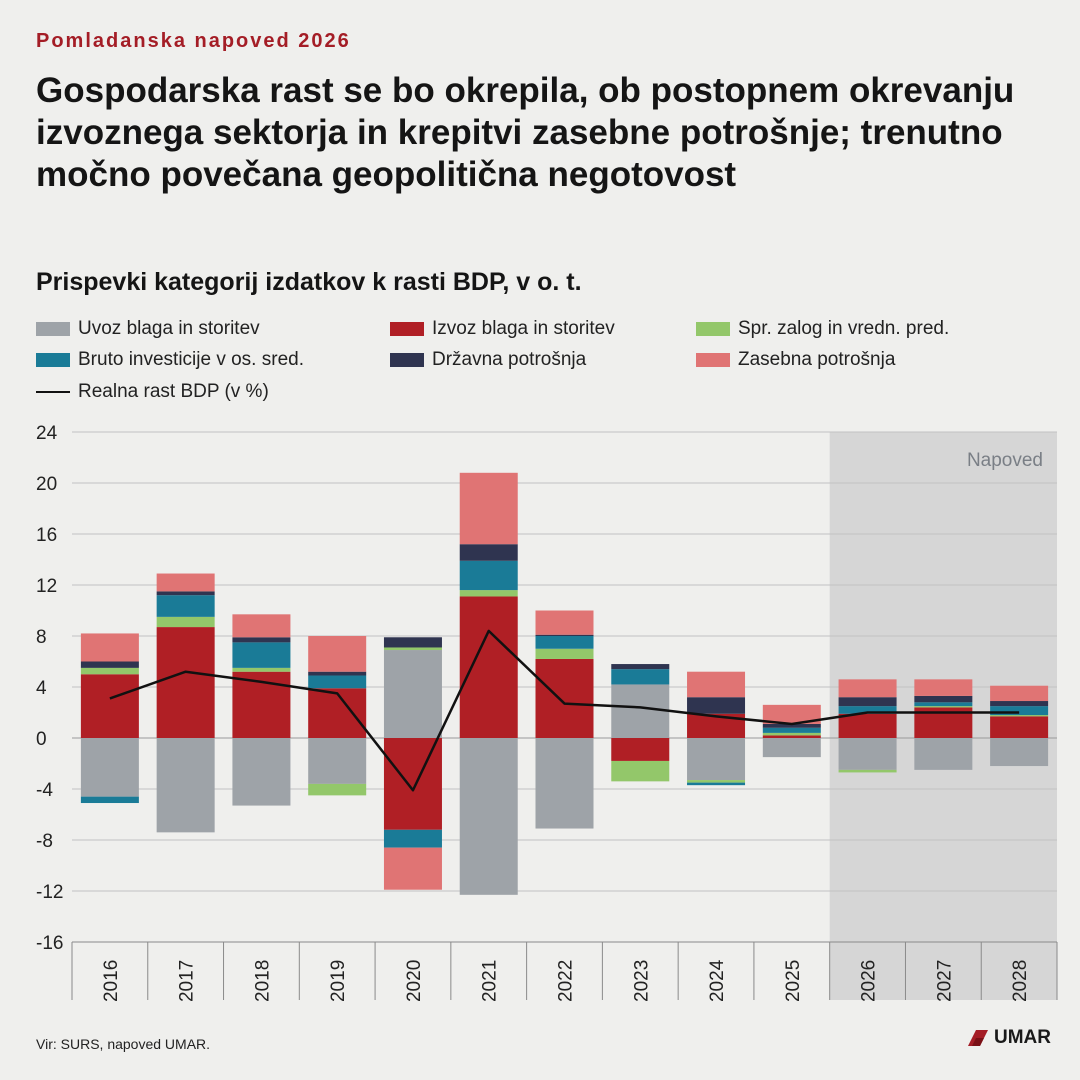  Describe the element at coordinates (1022, 1037) in the screenshot. I see `umar-logo-text: UMAR` at that location.